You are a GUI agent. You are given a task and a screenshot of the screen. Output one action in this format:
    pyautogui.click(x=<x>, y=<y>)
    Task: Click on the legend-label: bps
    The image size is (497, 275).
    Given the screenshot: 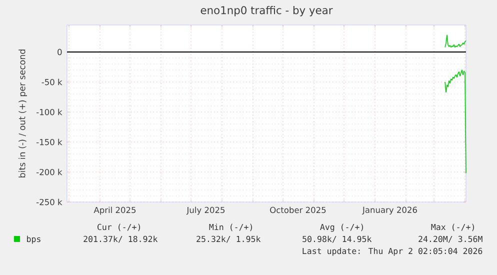 What is the action you would take?
    pyautogui.click(x=33, y=240)
    